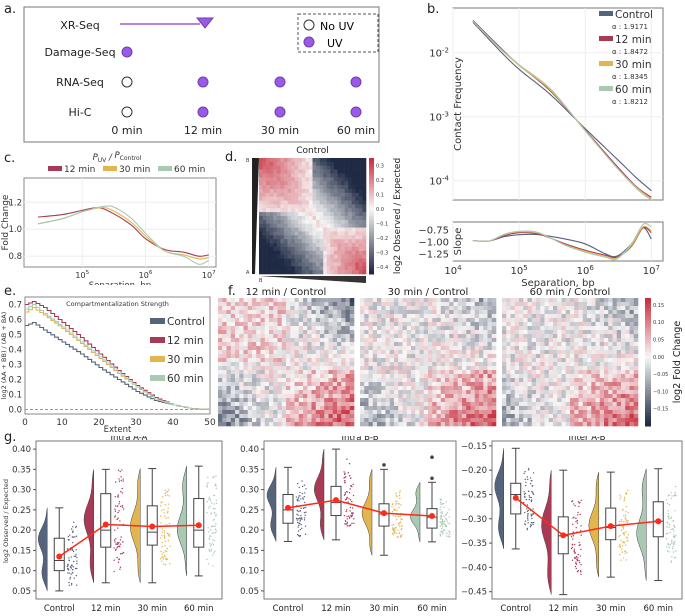 The height and width of the screenshot is (616, 685). What do you see at coordinates (261, 281) in the screenshot?
I see `d-axis-label-left: B` at bounding box center [261, 281].